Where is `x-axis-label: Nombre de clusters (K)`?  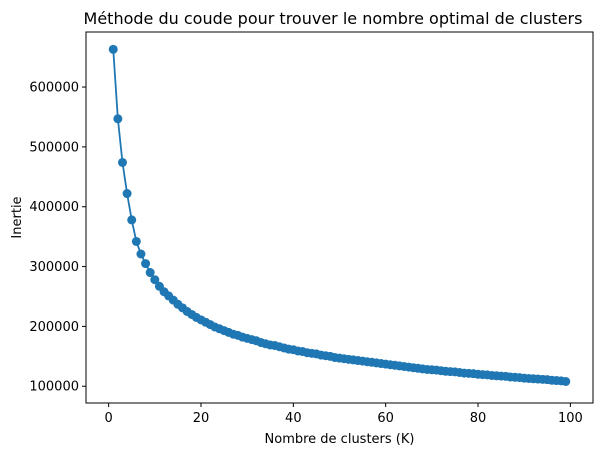
x-axis-label: Nombre de clusters (K) is located at coordinates (340, 439).